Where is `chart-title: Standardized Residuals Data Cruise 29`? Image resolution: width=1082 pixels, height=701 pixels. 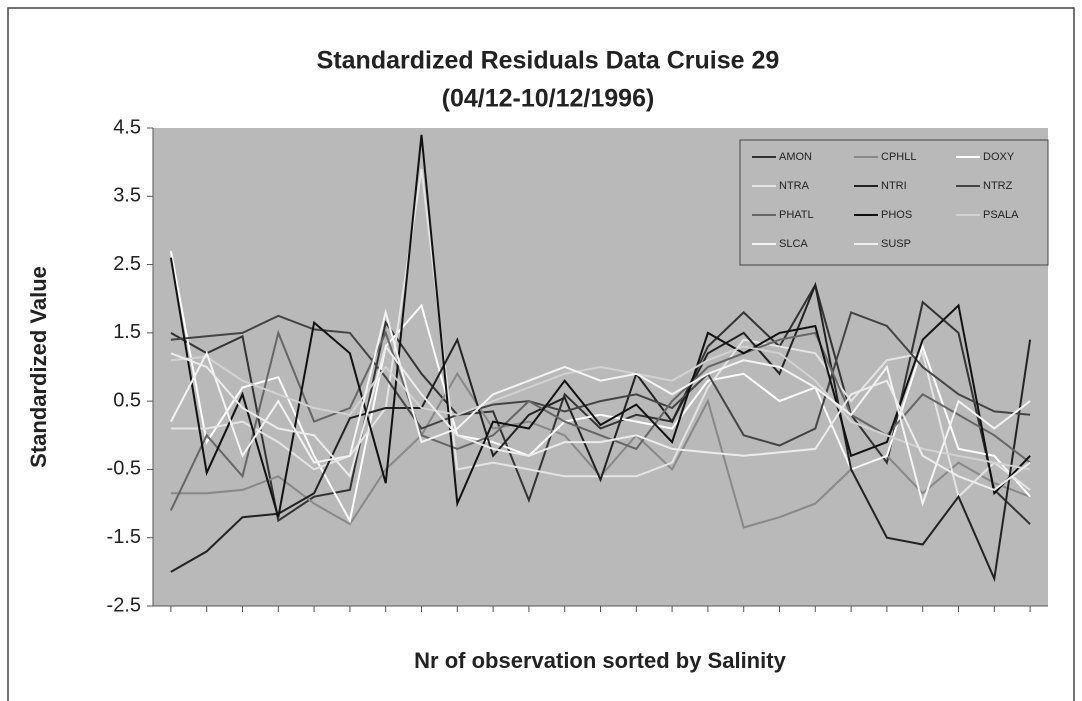 chart-title: Standardized Residuals Data Cruise 29 is located at coordinates (548, 61).